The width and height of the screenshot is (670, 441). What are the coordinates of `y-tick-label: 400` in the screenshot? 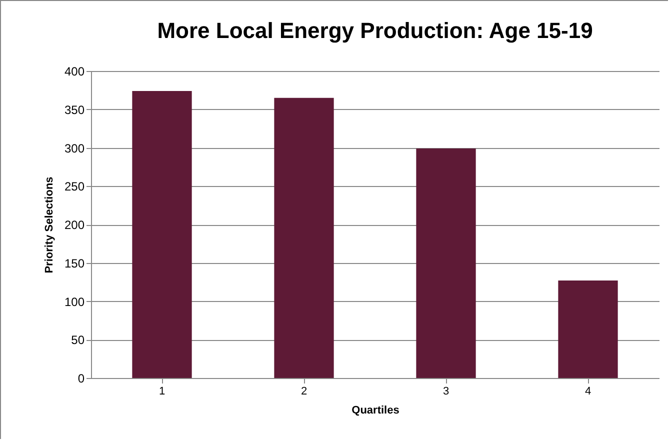 It's located at (74, 71).